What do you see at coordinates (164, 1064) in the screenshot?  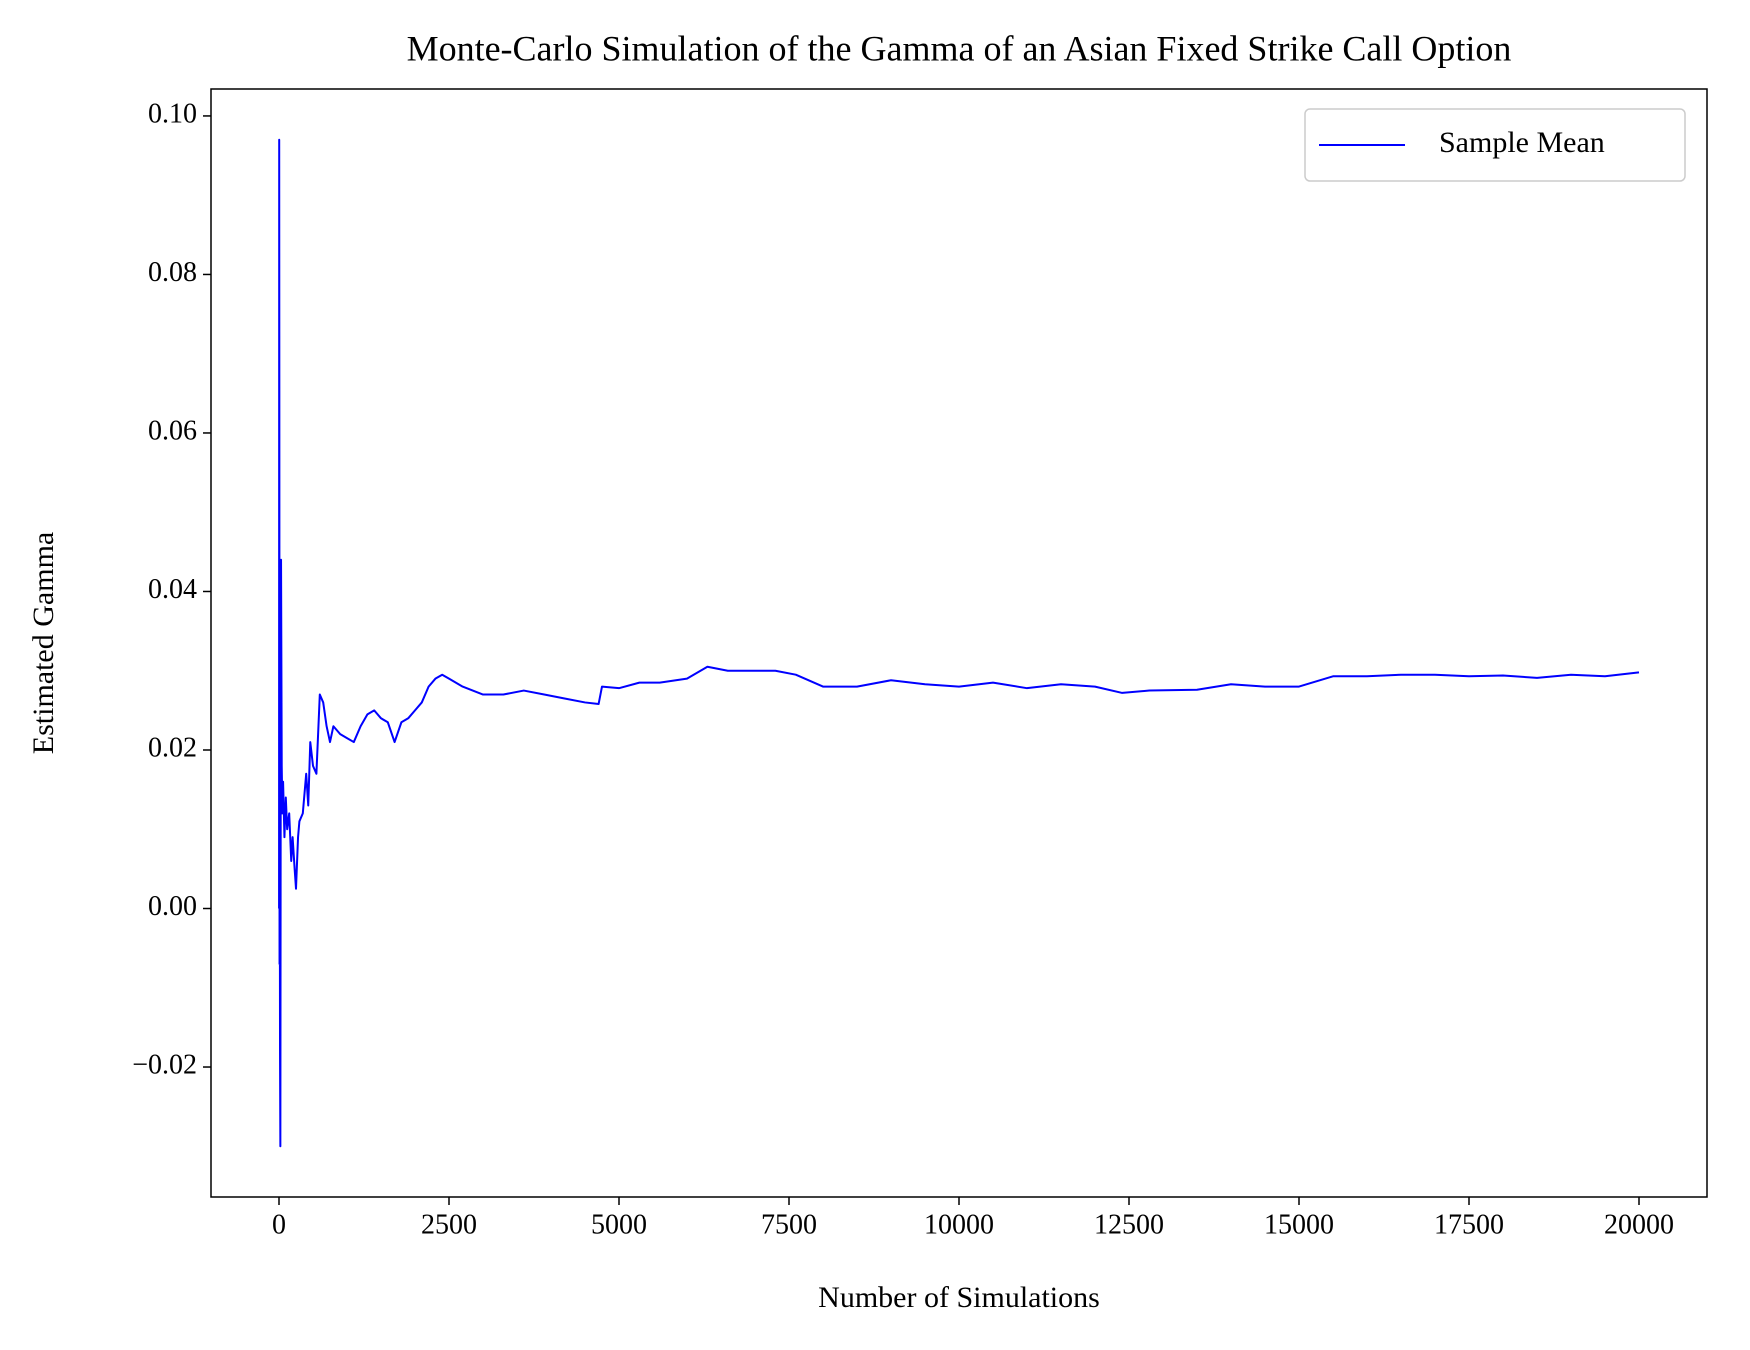 I see `y-tick-label: −0.02` at bounding box center [164, 1064].